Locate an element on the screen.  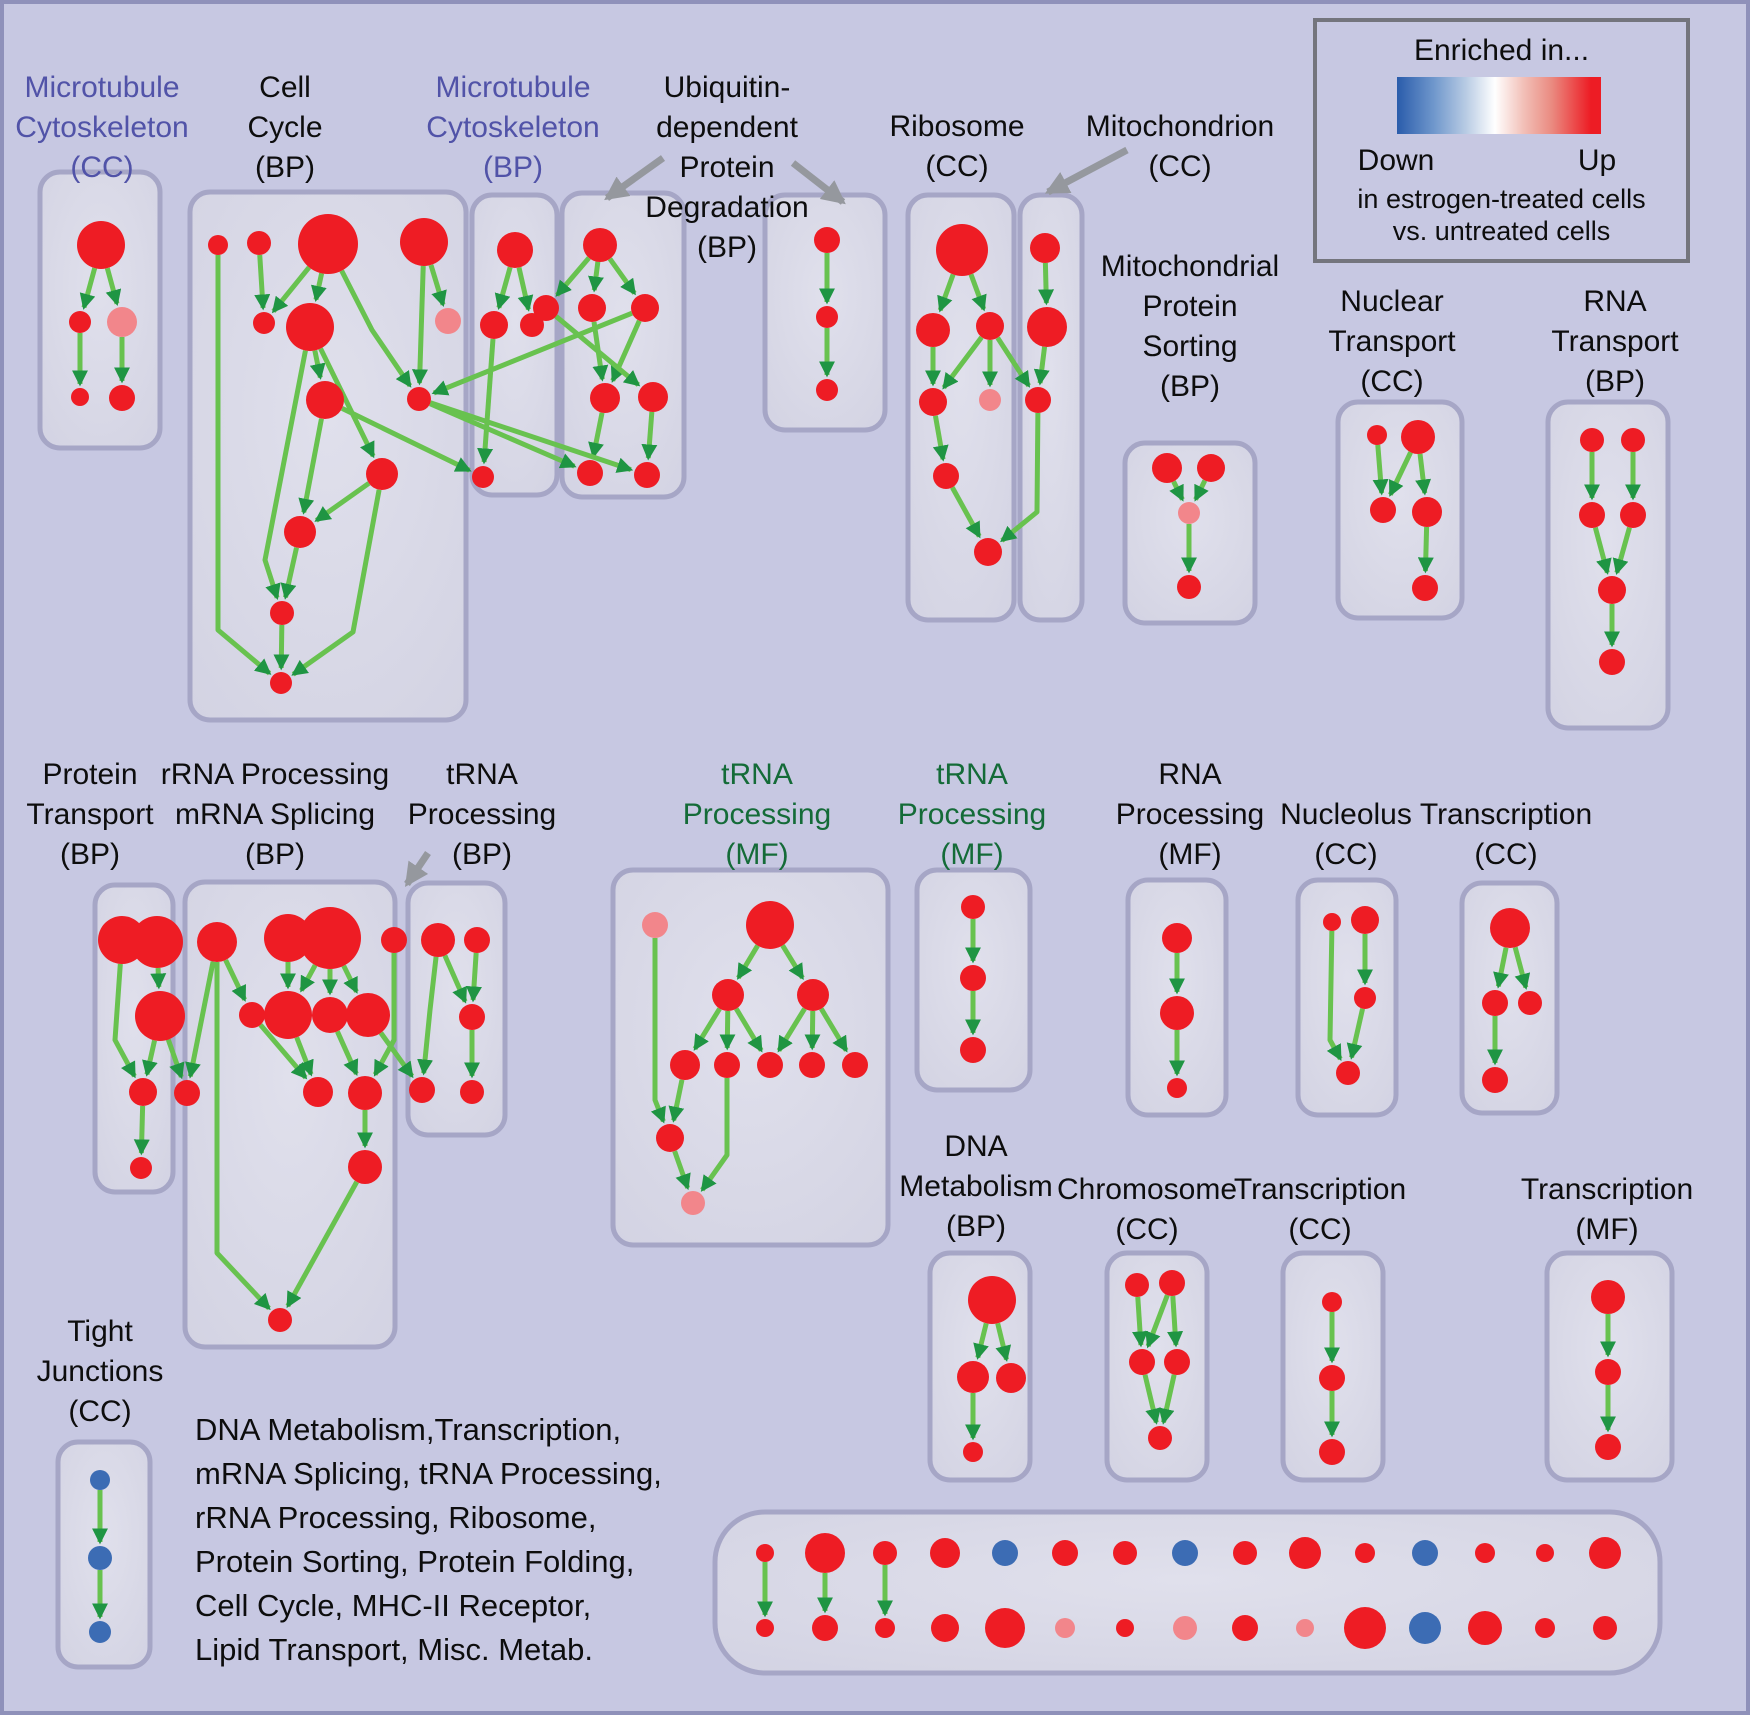
cluster-label-rrna-mrna: rRNA Processing mRNA Splicing (BP) is located at coordinates (275, 814).